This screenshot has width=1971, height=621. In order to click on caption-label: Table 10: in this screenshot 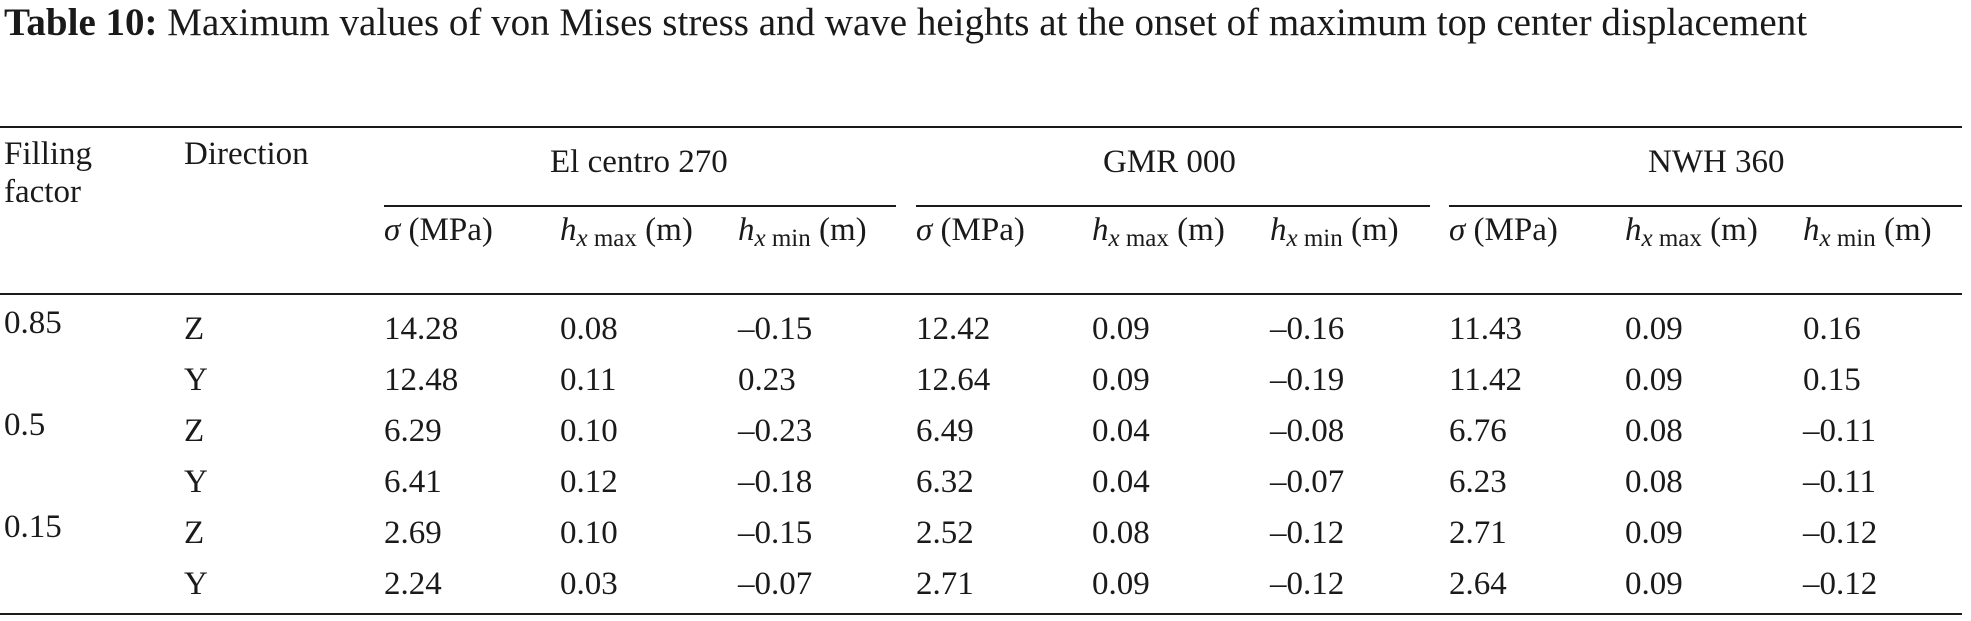, I will do `click(81, 22)`.